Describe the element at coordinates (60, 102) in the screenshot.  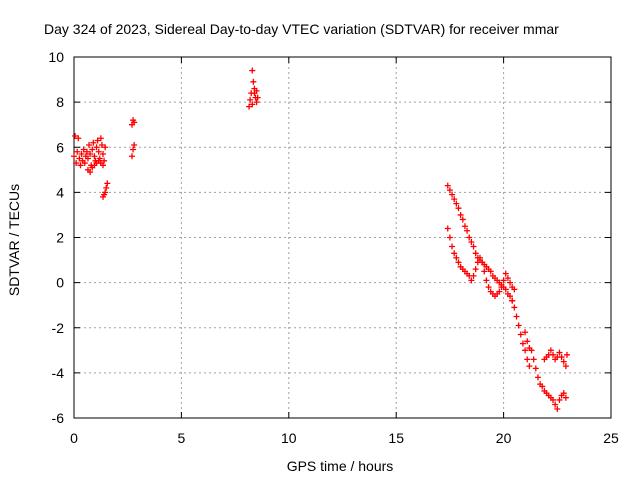
I see `y-tick-label: 8` at that location.